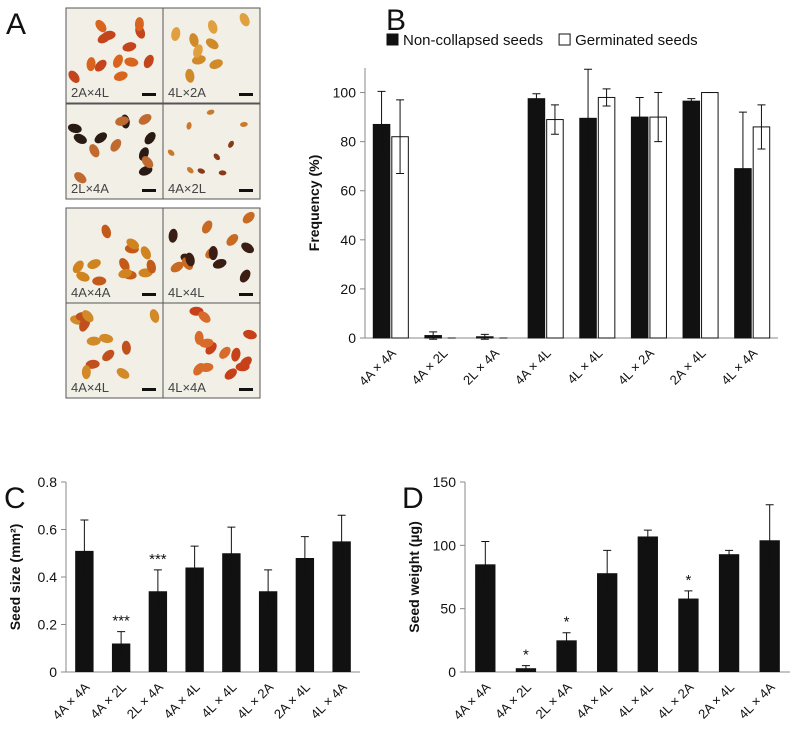 The width and height of the screenshot is (793, 738). What do you see at coordinates (636, 366) in the screenshot?
I see `x-tick-label: 4L × 2A` at bounding box center [636, 366].